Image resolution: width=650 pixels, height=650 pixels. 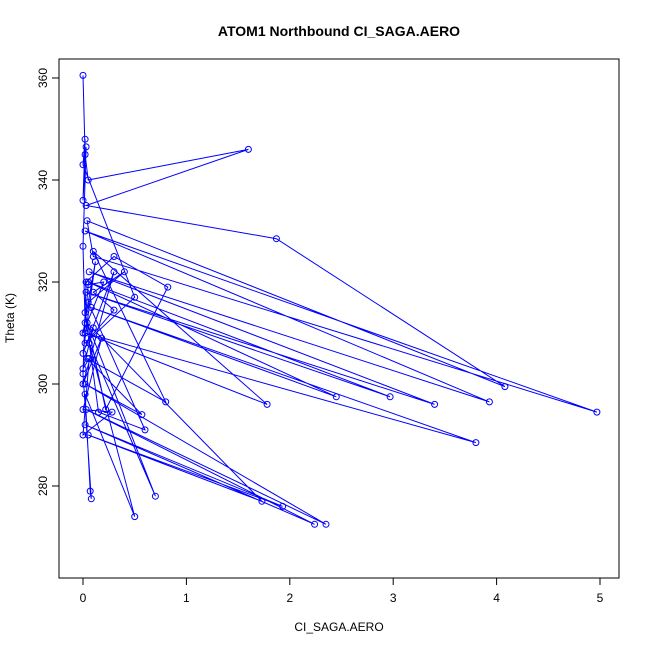 I want to click on y-tick-label: 320, so click(x=43, y=282).